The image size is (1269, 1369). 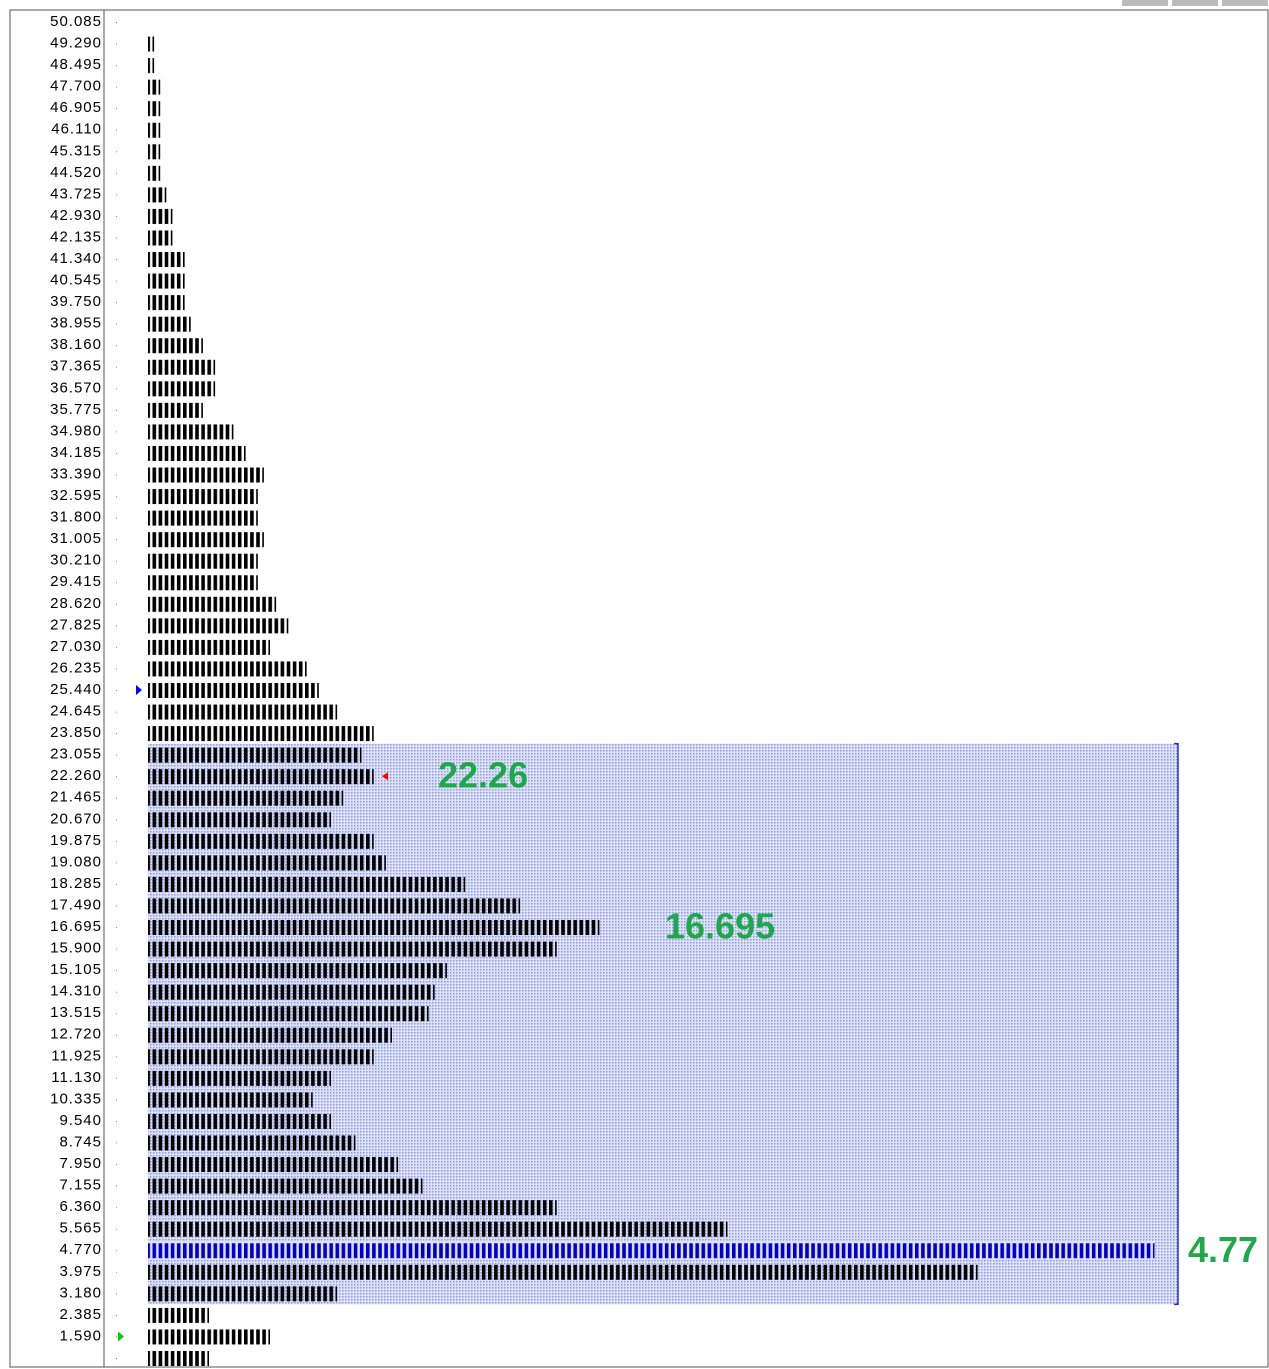 What do you see at coordinates (76, 624) in the screenshot?
I see `price-label: 27.825` at bounding box center [76, 624].